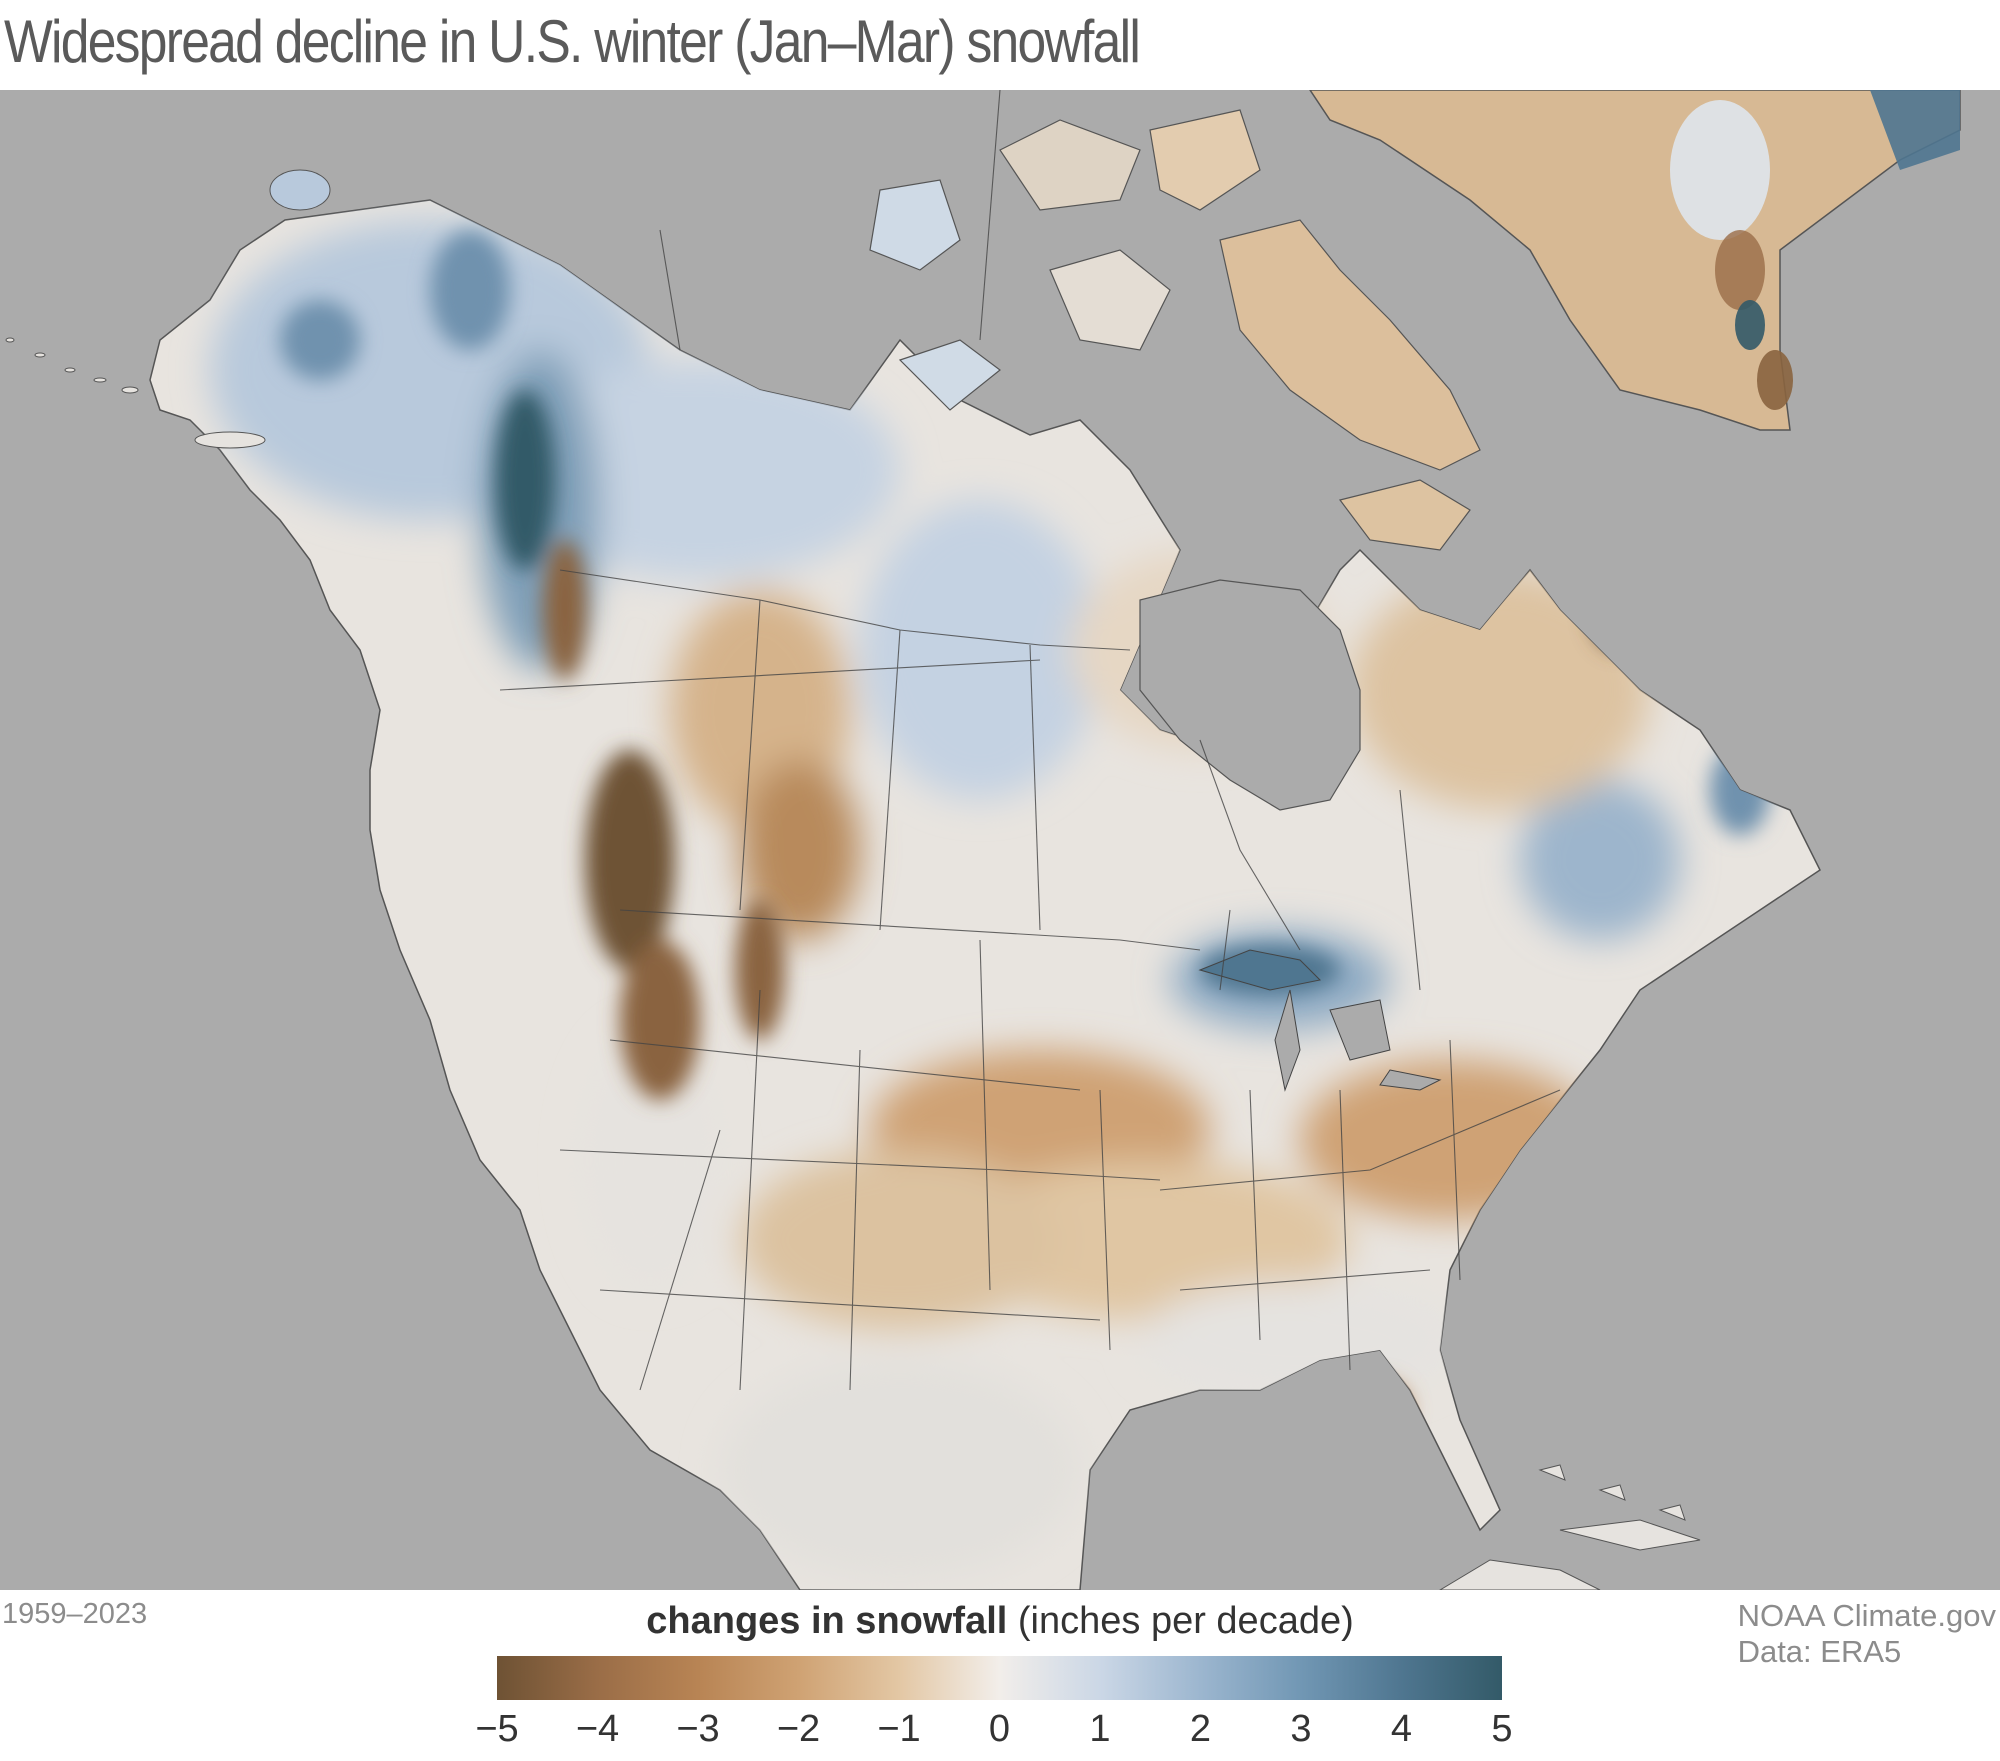 The width and height of the screenshot is (2000, 1761). Describe the element at coordinates (1502, 1729) in the screenshot. I see `legend-tick: 5` at that location.